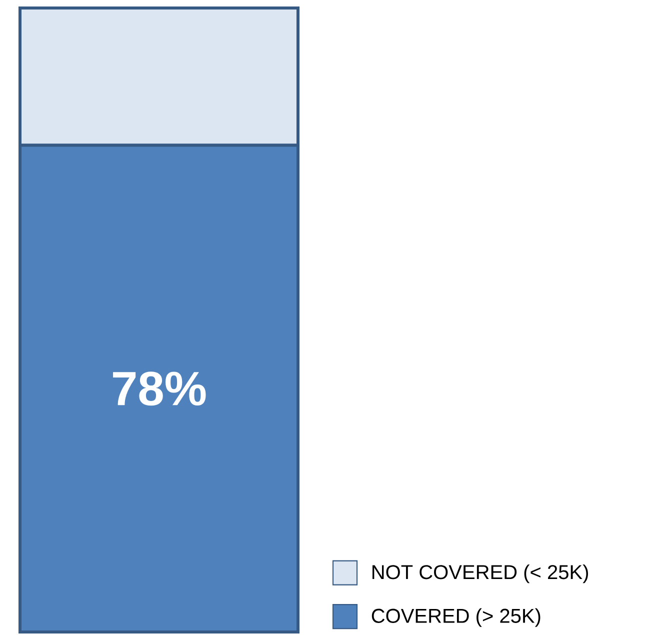  I want to click on legend-label: NOT COVERED (< 25K), so click(480, 574).